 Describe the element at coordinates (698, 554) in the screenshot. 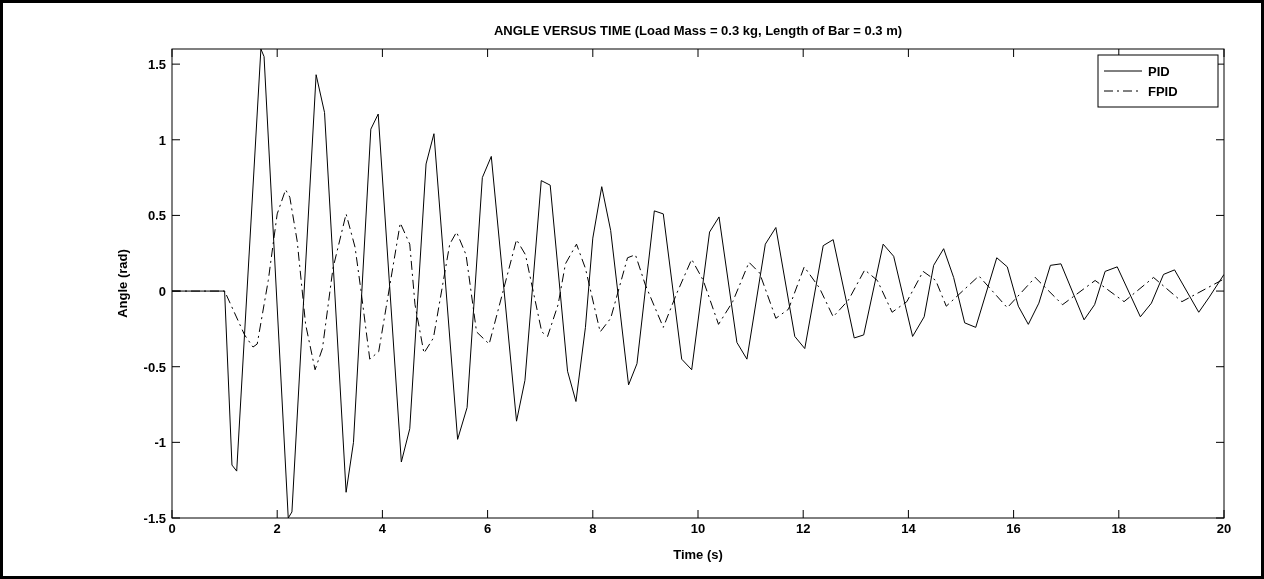

I see `x-axis-title: Time (s)` at that location.